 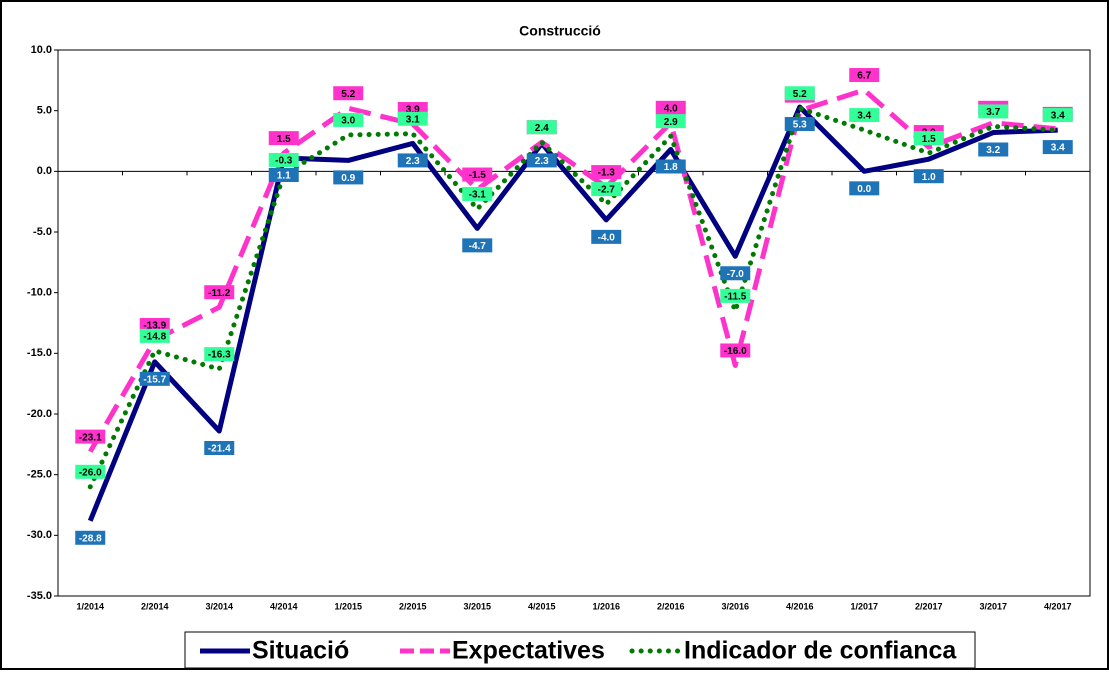 I want to click on data-label: -7.0, so click(x=736, y=274).